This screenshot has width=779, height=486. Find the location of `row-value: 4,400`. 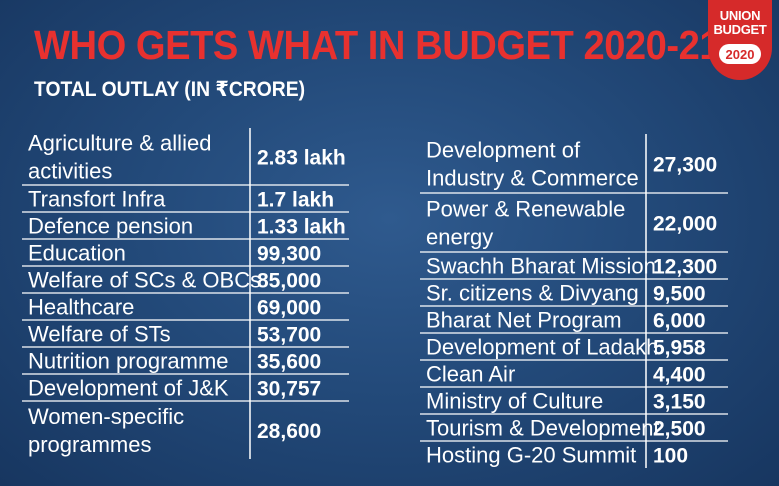

row-value: 4,400 is located at coordinates (679, 375).